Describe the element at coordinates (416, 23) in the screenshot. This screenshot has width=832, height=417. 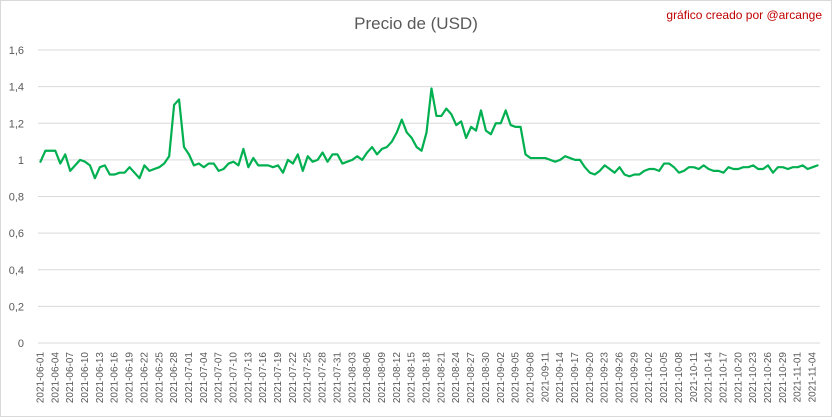
I see `chart-title: Precio de (USD)` at that location.